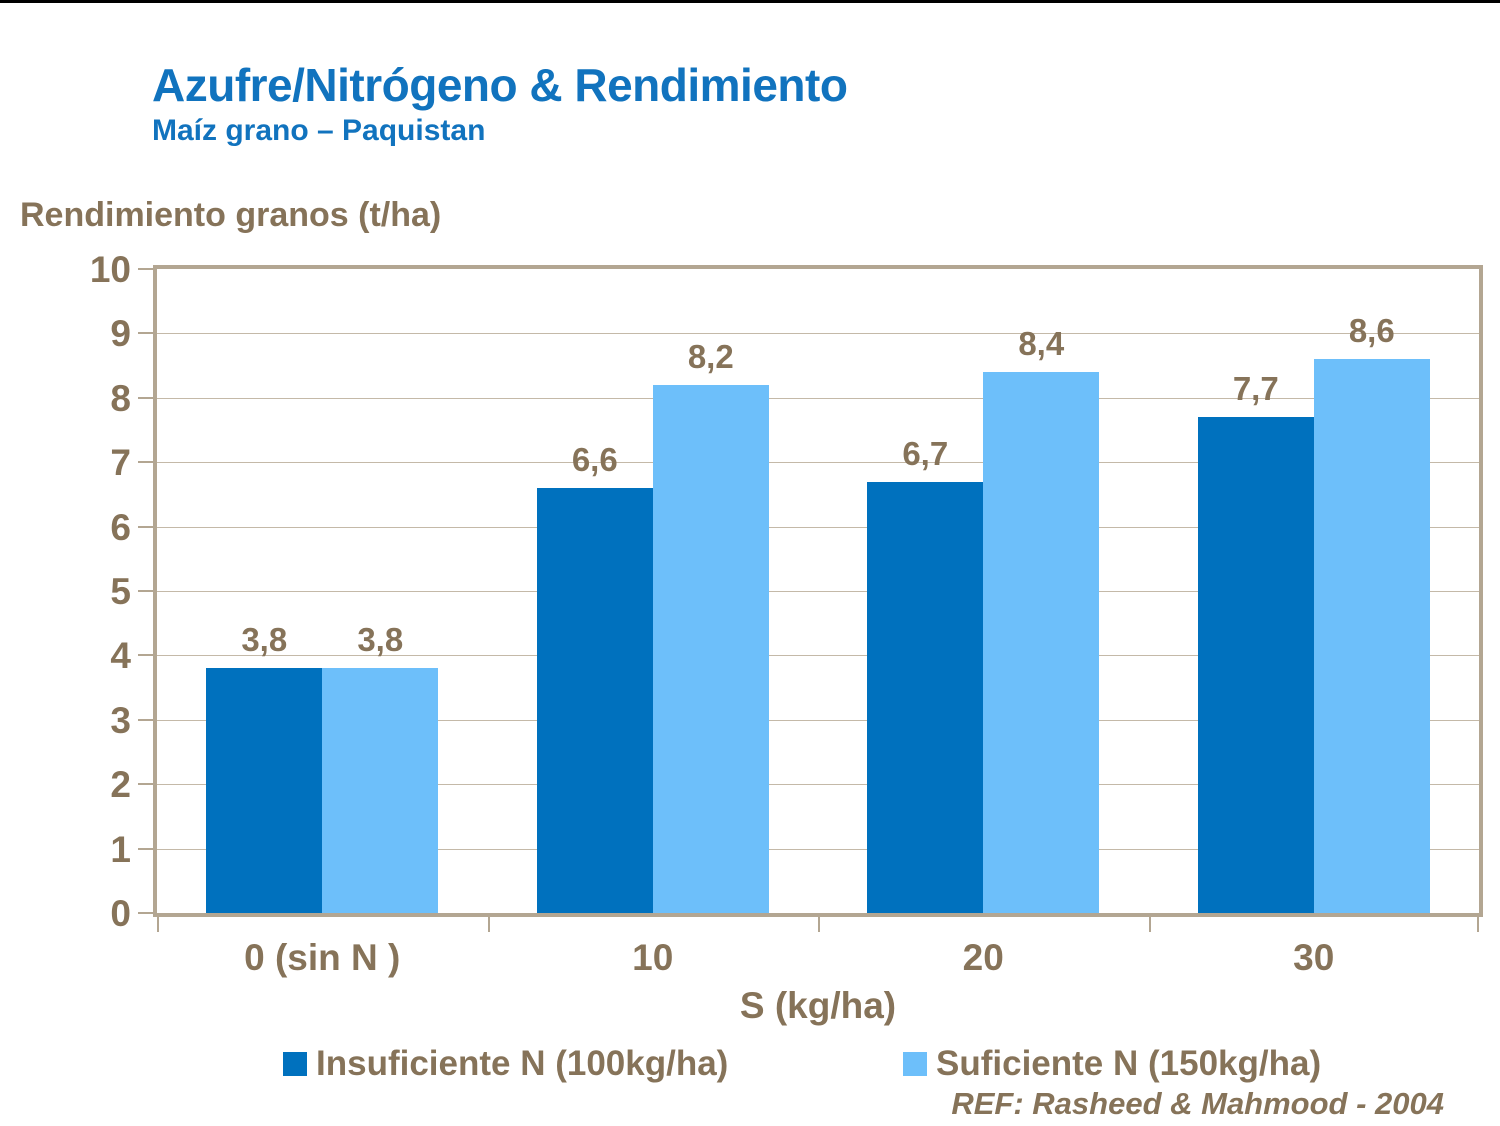 The image size is (1500, 1126). I want to click on legend-item-suficiente: Suficiente N (150kg/ha), so click(1112, 1064).